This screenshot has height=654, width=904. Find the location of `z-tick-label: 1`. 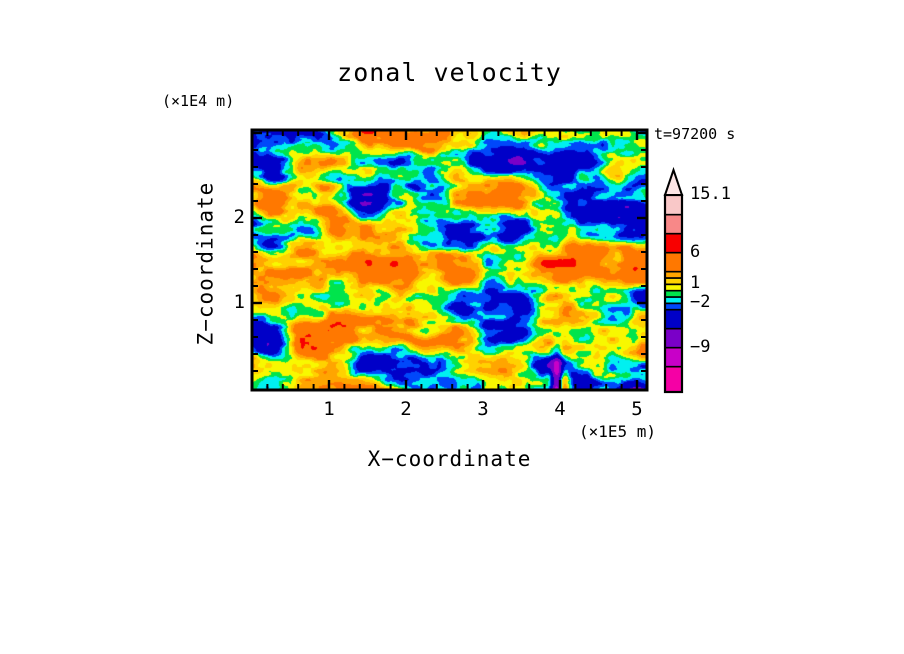

z-tick-label: 1 is located at coordinates (239, 302).